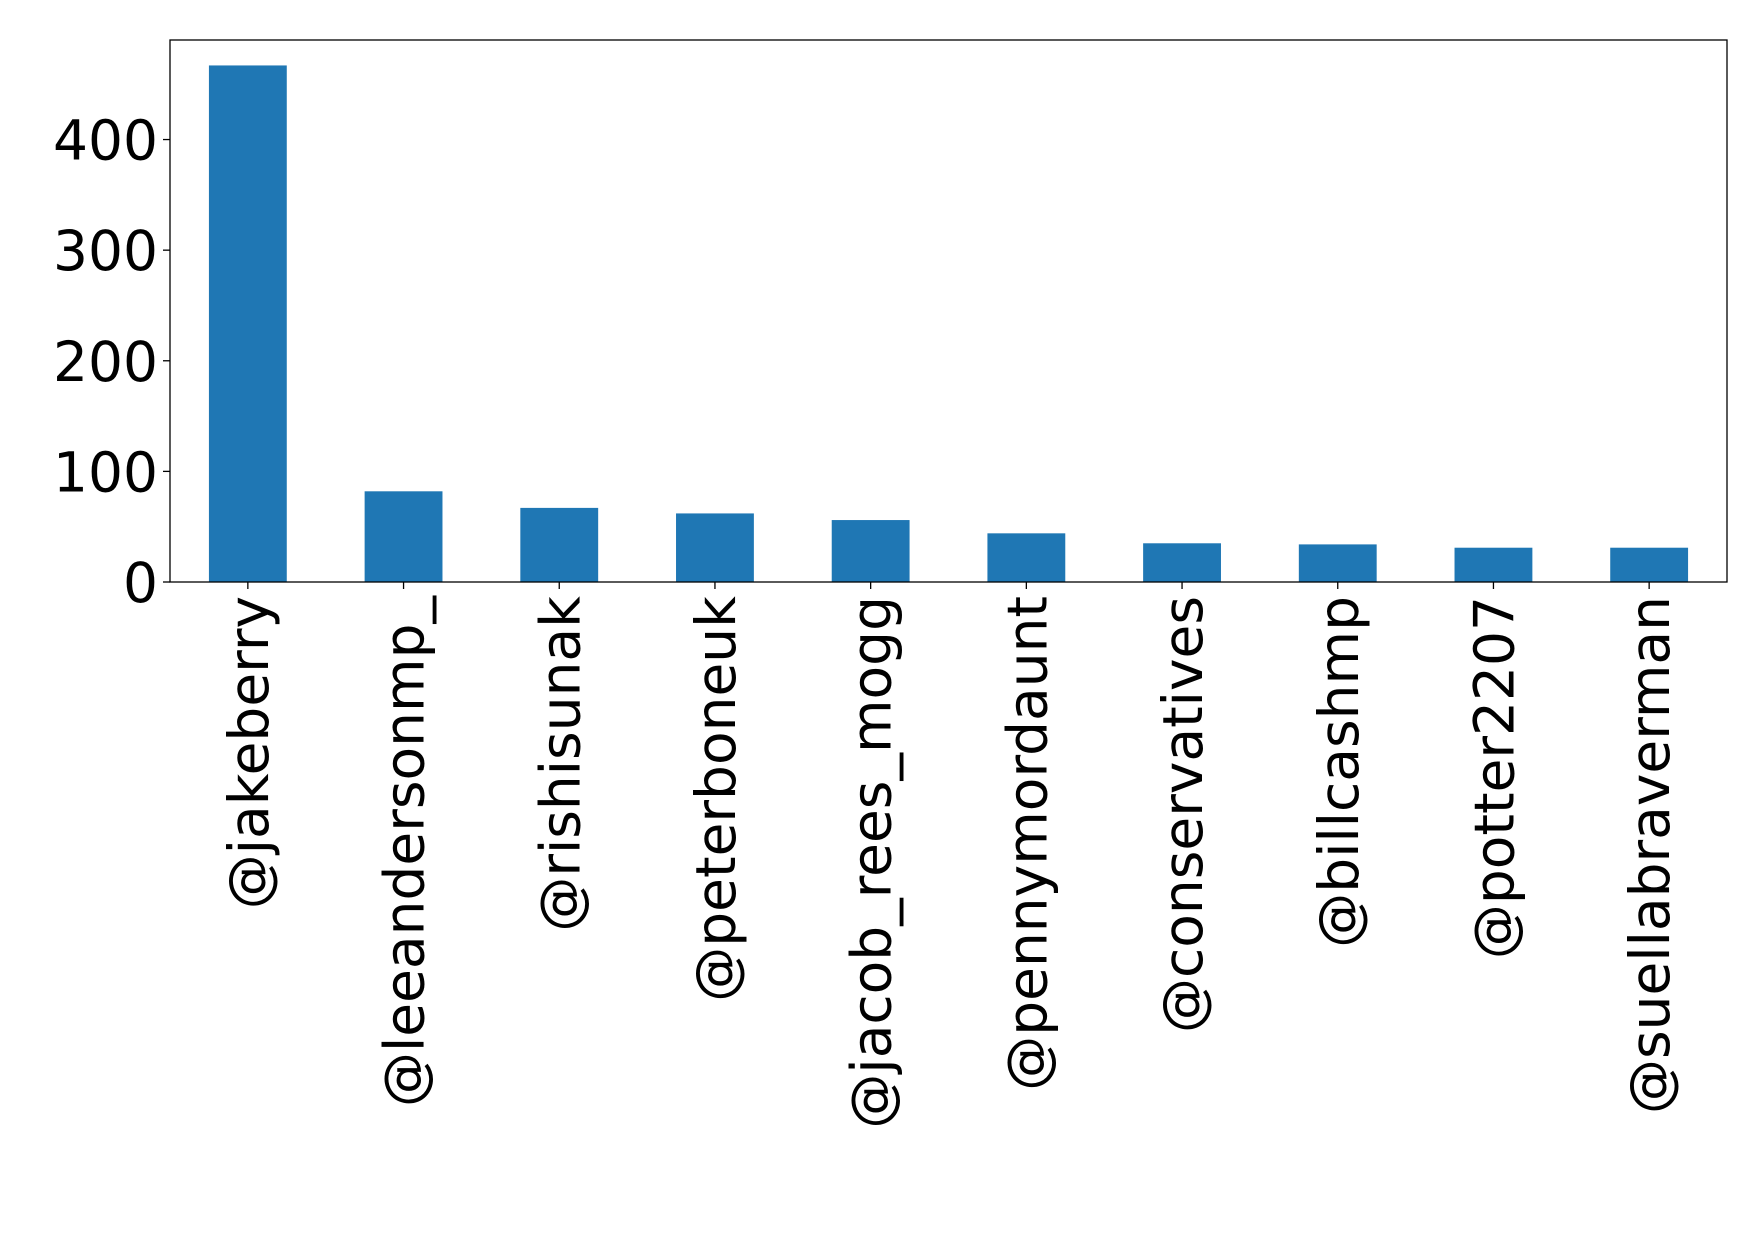 Image resolution: width=1759 pixels, height=1233 pixels. I want to click on y-tick-label: 0, so click(140, 583).